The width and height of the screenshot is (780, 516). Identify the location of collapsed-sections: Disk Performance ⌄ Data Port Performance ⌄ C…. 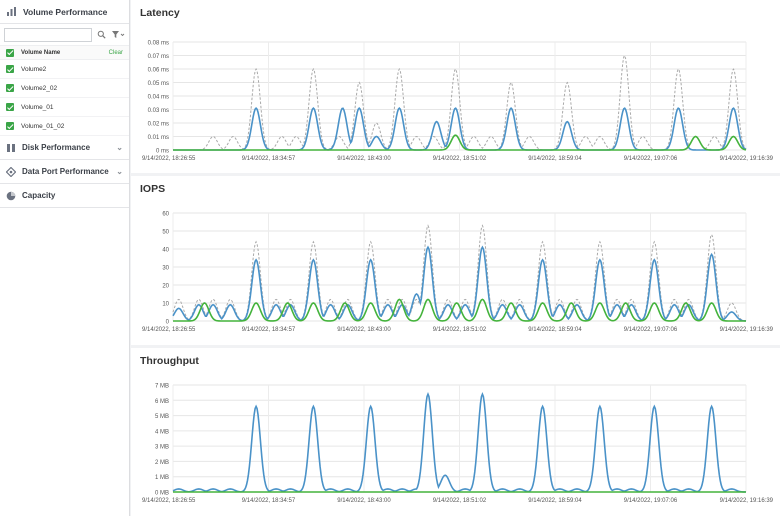
(64, 172).